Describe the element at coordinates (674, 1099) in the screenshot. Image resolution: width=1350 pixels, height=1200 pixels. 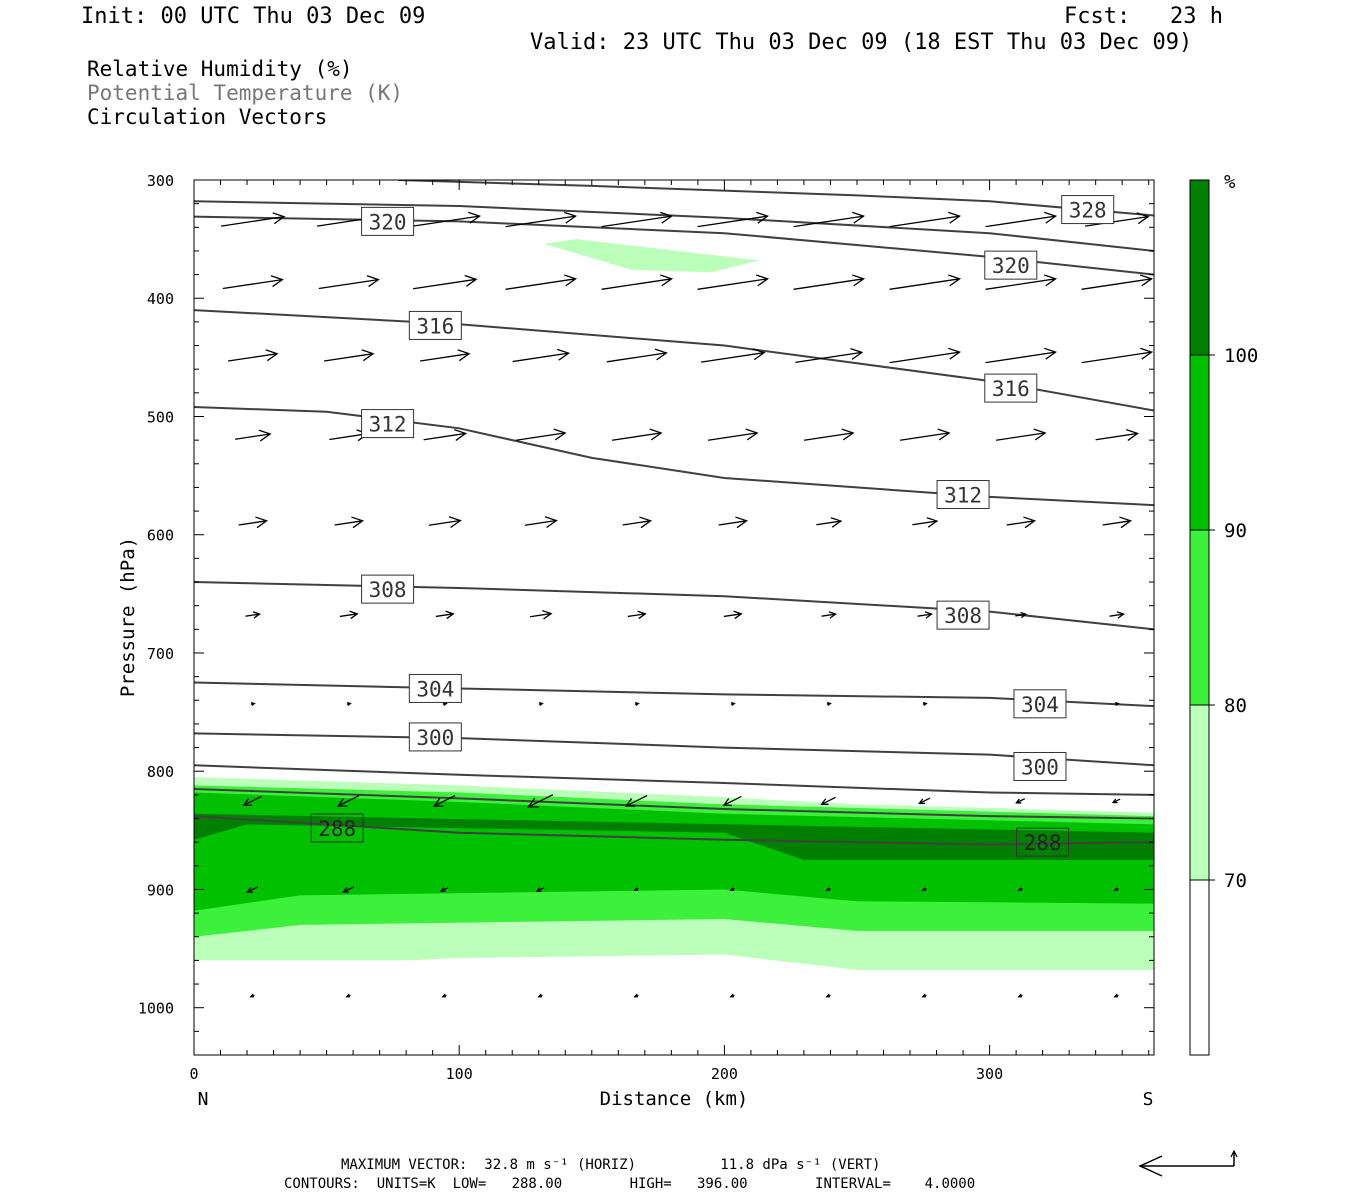
I see `x-axis-label: Distance (km)` at that location.